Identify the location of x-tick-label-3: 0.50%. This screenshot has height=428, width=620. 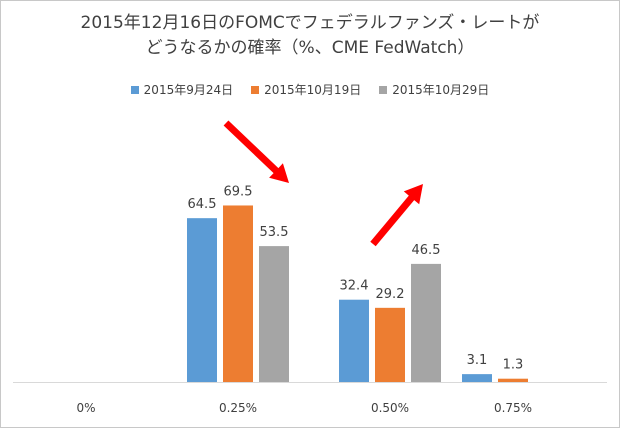
(390, 408).